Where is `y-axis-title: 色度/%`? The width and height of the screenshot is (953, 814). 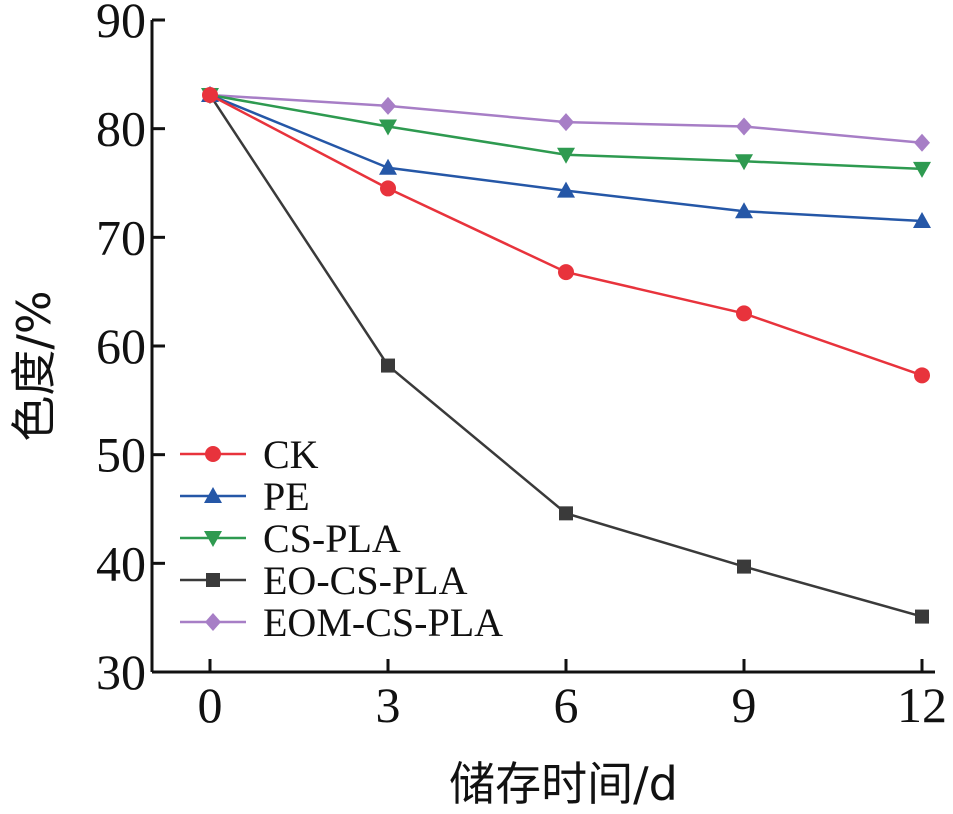 y-axis-title: 色度/% is located at coordinates (34, 365).